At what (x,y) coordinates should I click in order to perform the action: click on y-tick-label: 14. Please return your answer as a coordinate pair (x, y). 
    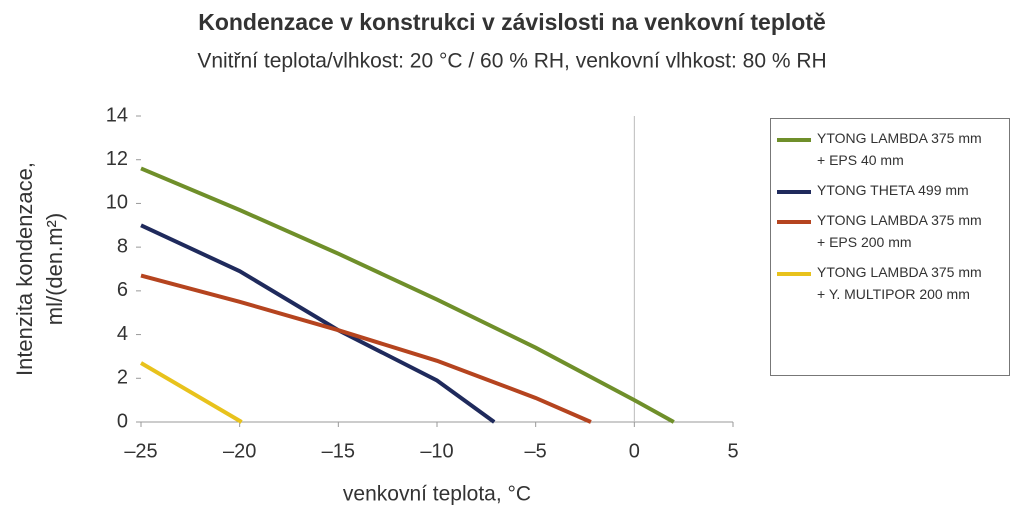
    Looking at the image, I should click on (117, 115).